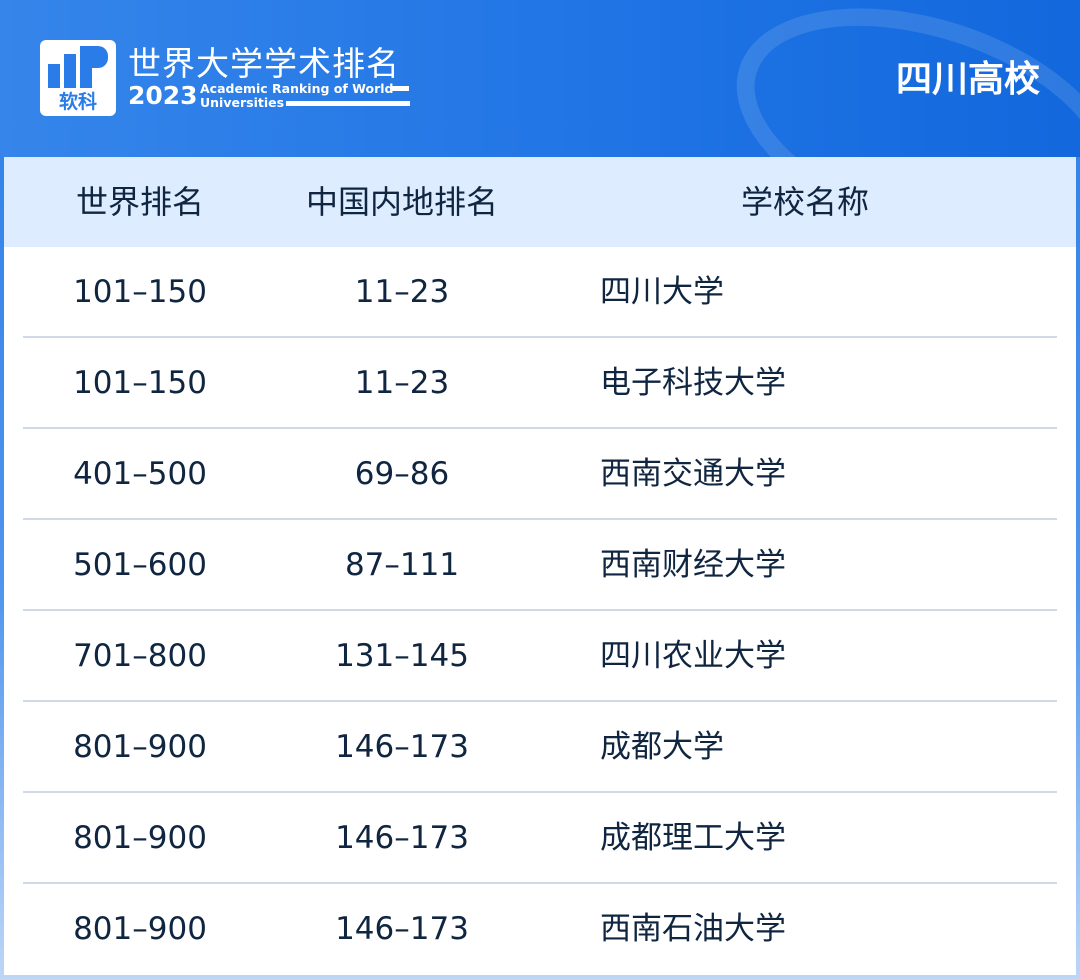  What do you see at coordinates (78, 78) in the screenshot?
I see `shanghairanking-logo: 软科` at bounding box center [78, 78].